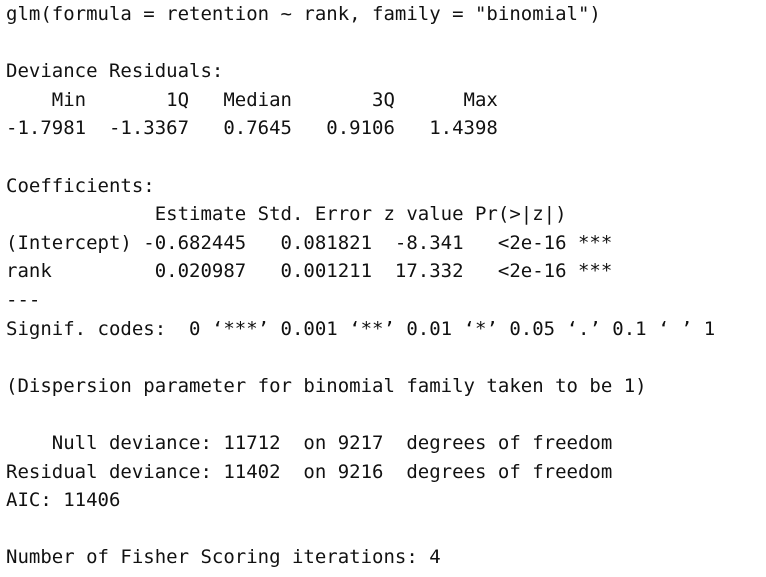  Describe the element at coordinates (263, 128) in the screenshot. I see `deviance-residuals-values: -1.7981 -1.3367 0.7645 0.9106 1.4398` at that location.